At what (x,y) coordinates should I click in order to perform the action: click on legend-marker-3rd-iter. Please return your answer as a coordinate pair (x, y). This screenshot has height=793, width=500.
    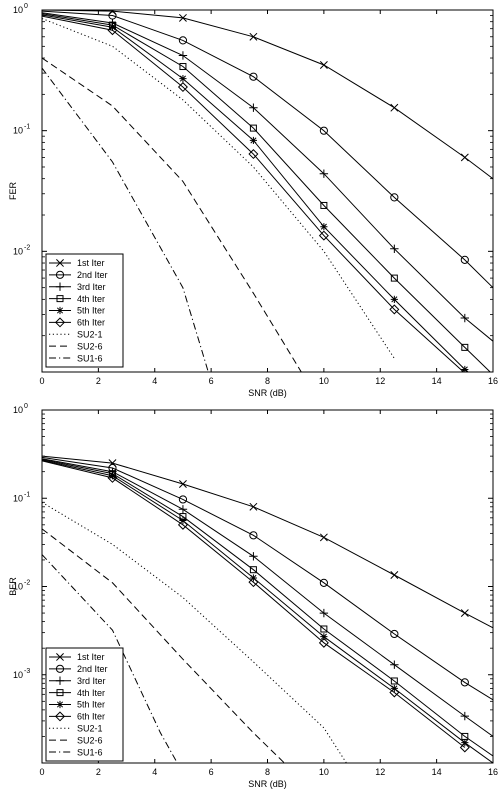
    Looking at the image, I should click on (60, 286).